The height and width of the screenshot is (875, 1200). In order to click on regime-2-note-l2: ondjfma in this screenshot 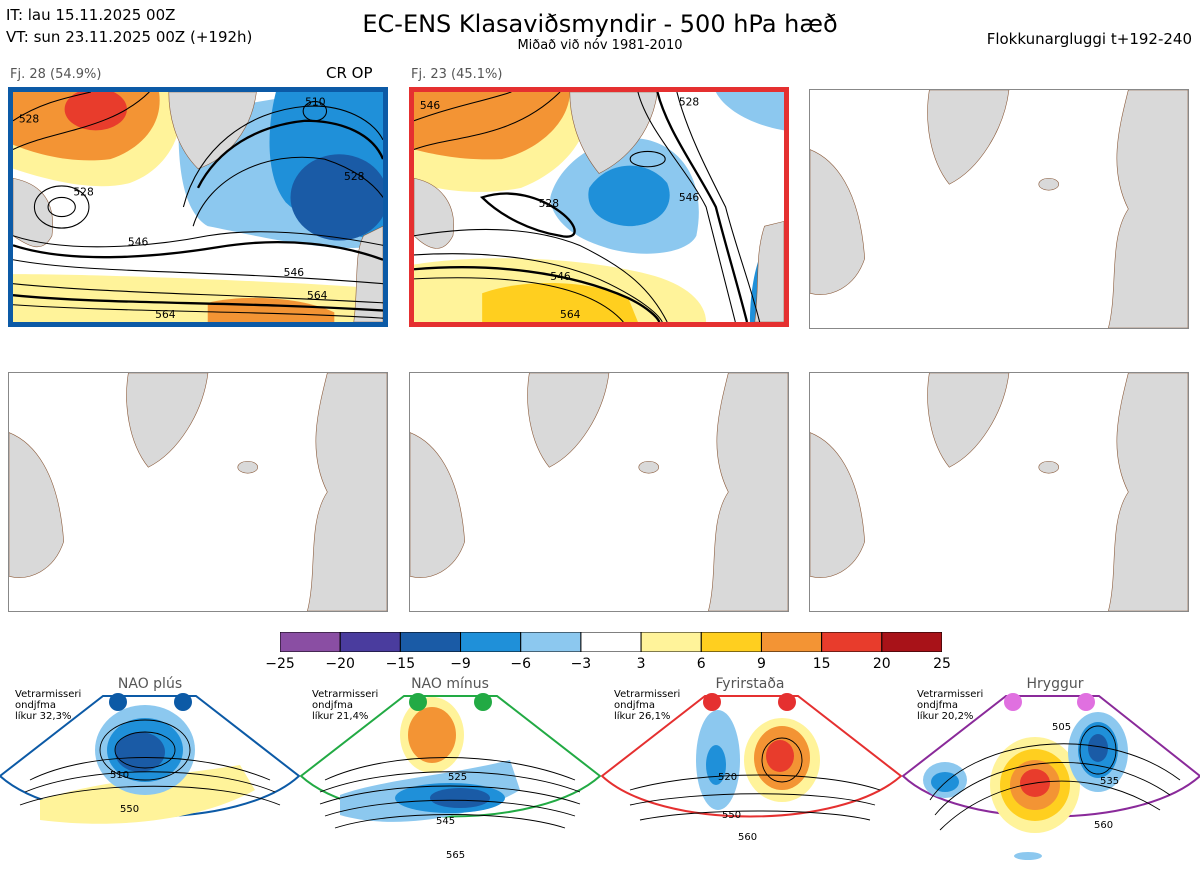, I will do `click(332, 705)`.